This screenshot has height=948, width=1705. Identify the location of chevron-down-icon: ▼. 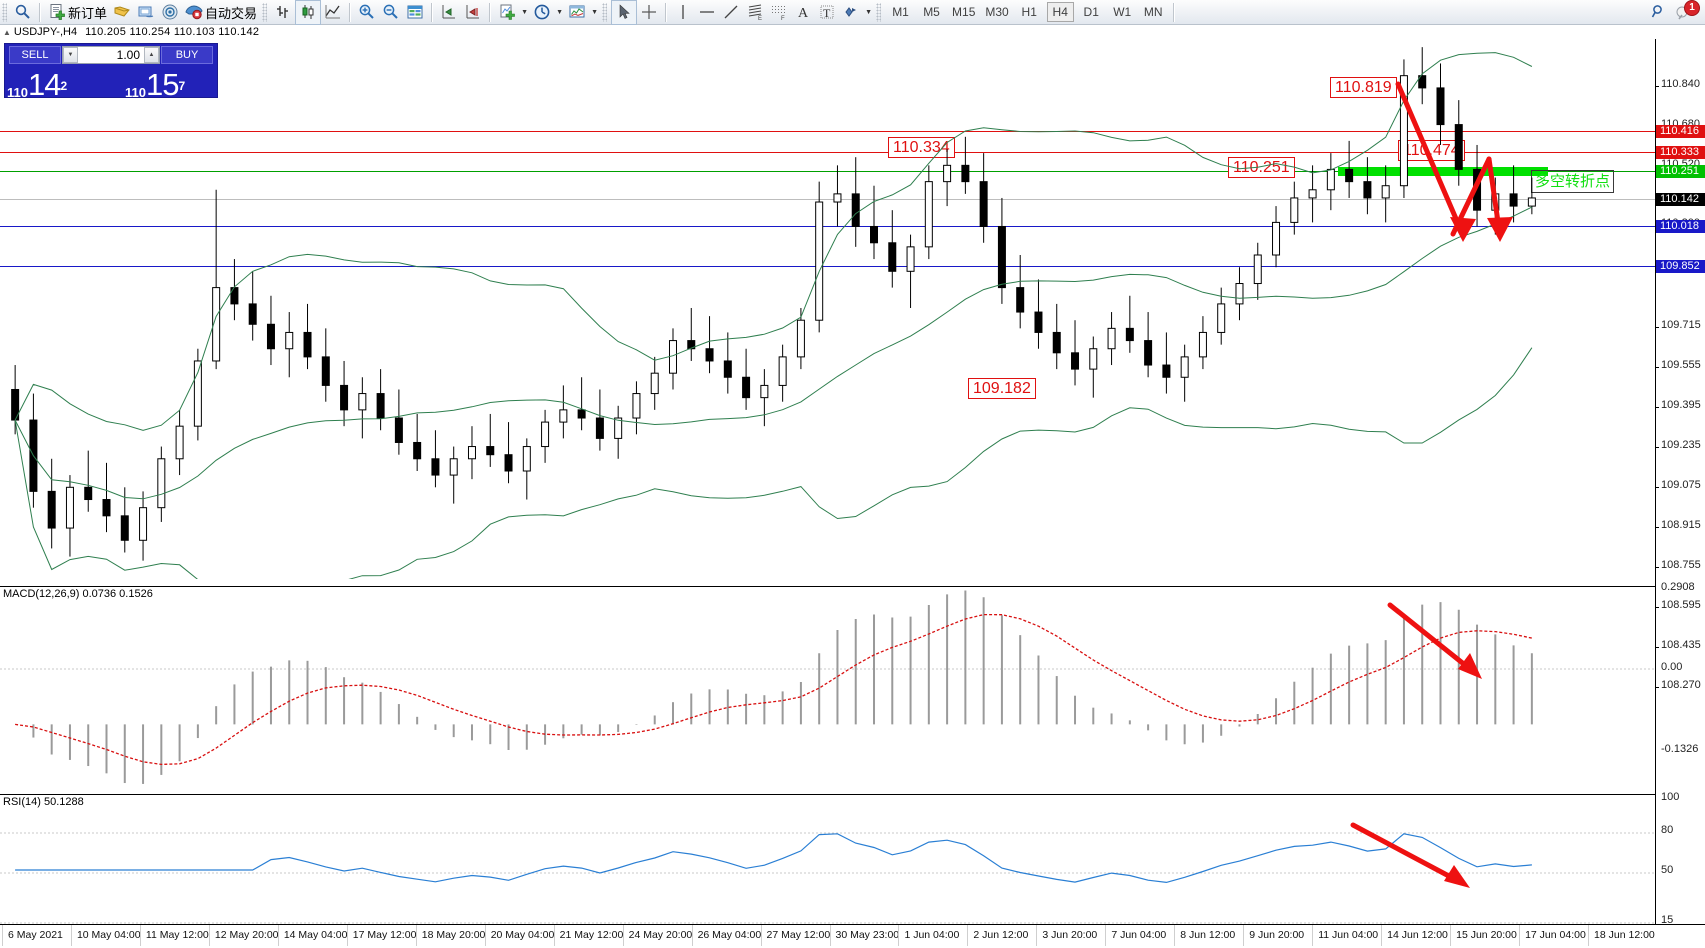
(524, 12).